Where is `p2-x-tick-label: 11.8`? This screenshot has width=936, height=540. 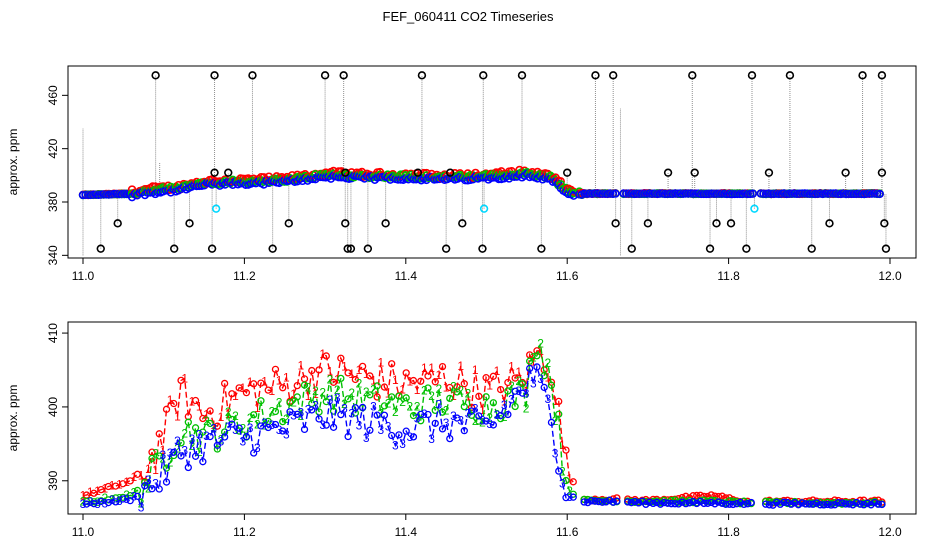 p2-x-tick-label: 11.8 is located at coordinates (728, 532).